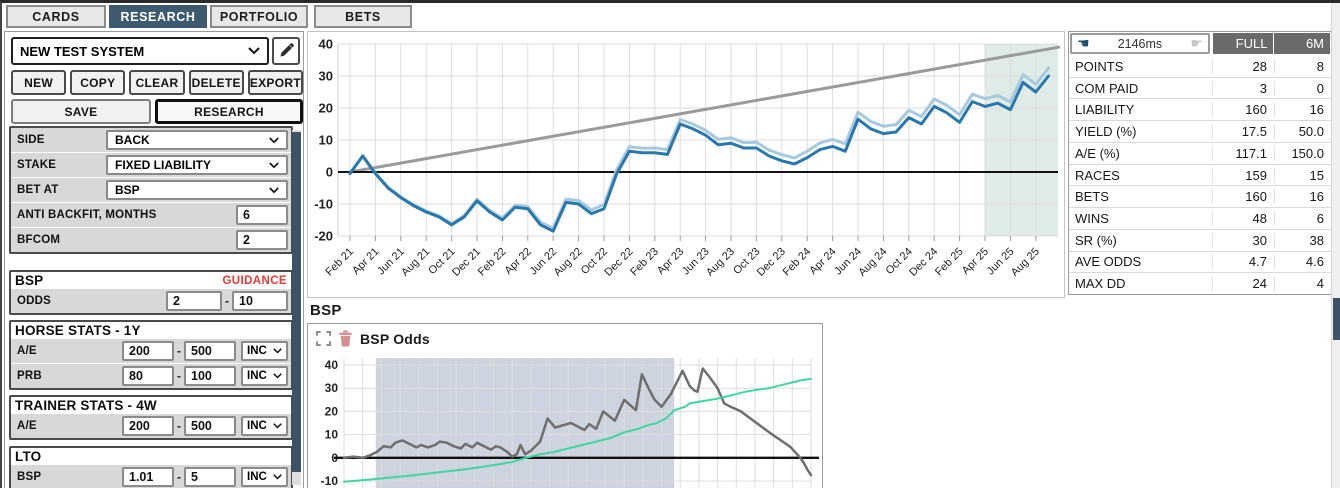 This screenshot has width=1340, height=488. What do you see at coordinates (1335, 245) in the screenshot?
I see `page-scrollbar` at bounding box center [1335, 245].